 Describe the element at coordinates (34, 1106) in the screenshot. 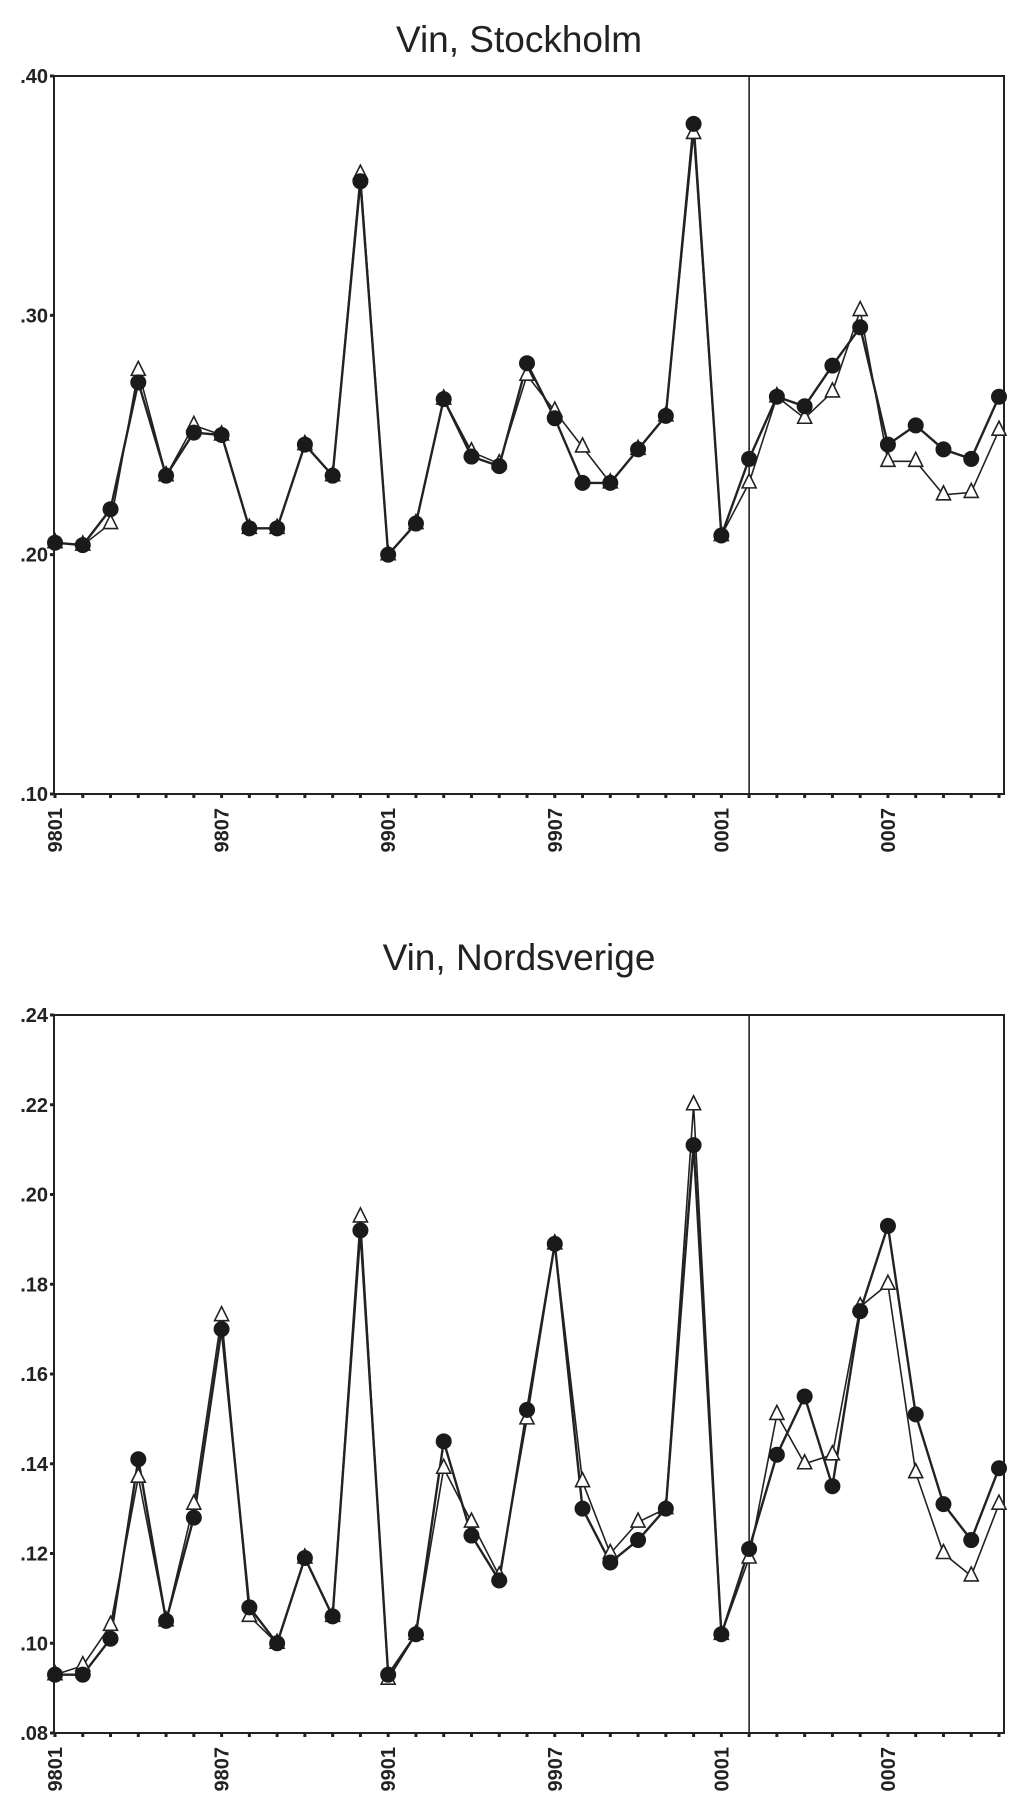

I see `y-tick-label: .22` at that location.